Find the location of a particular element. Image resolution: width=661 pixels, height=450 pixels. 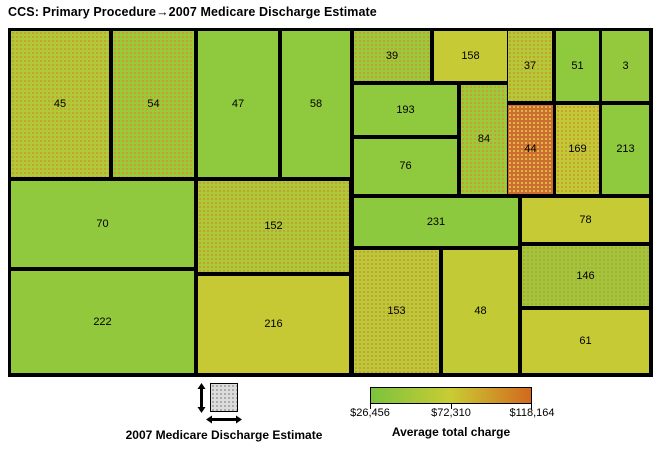

treemap-cell-44: 44 is located at coordinates (530, 149).